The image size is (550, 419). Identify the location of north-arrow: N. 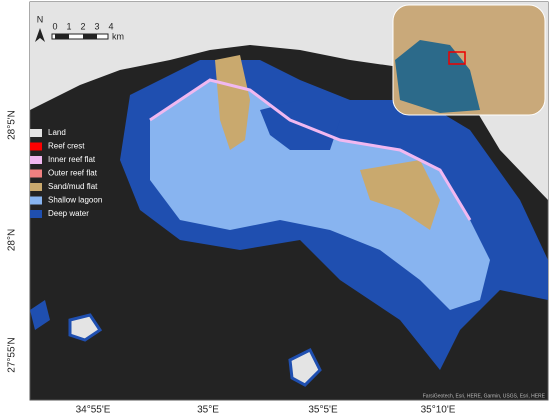
(40, 28).